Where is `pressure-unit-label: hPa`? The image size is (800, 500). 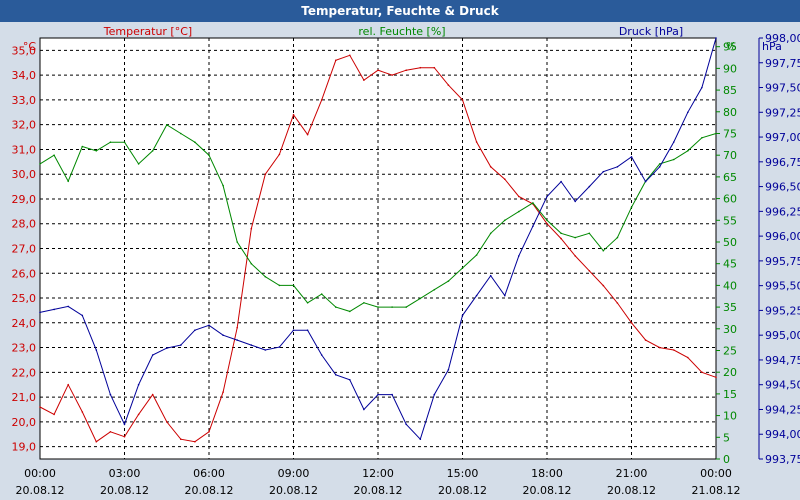
pressure-unit-label: hPa is located at coordinates (772, 46).